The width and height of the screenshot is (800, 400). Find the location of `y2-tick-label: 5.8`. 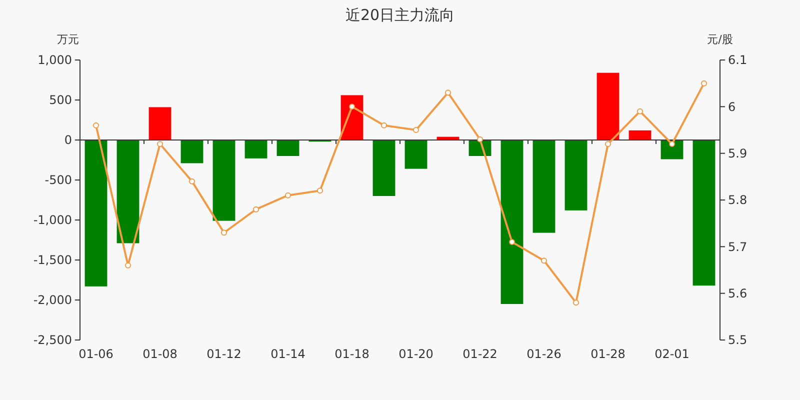

y2-tick-label: 5.8 is located at coordinates (738, 200).